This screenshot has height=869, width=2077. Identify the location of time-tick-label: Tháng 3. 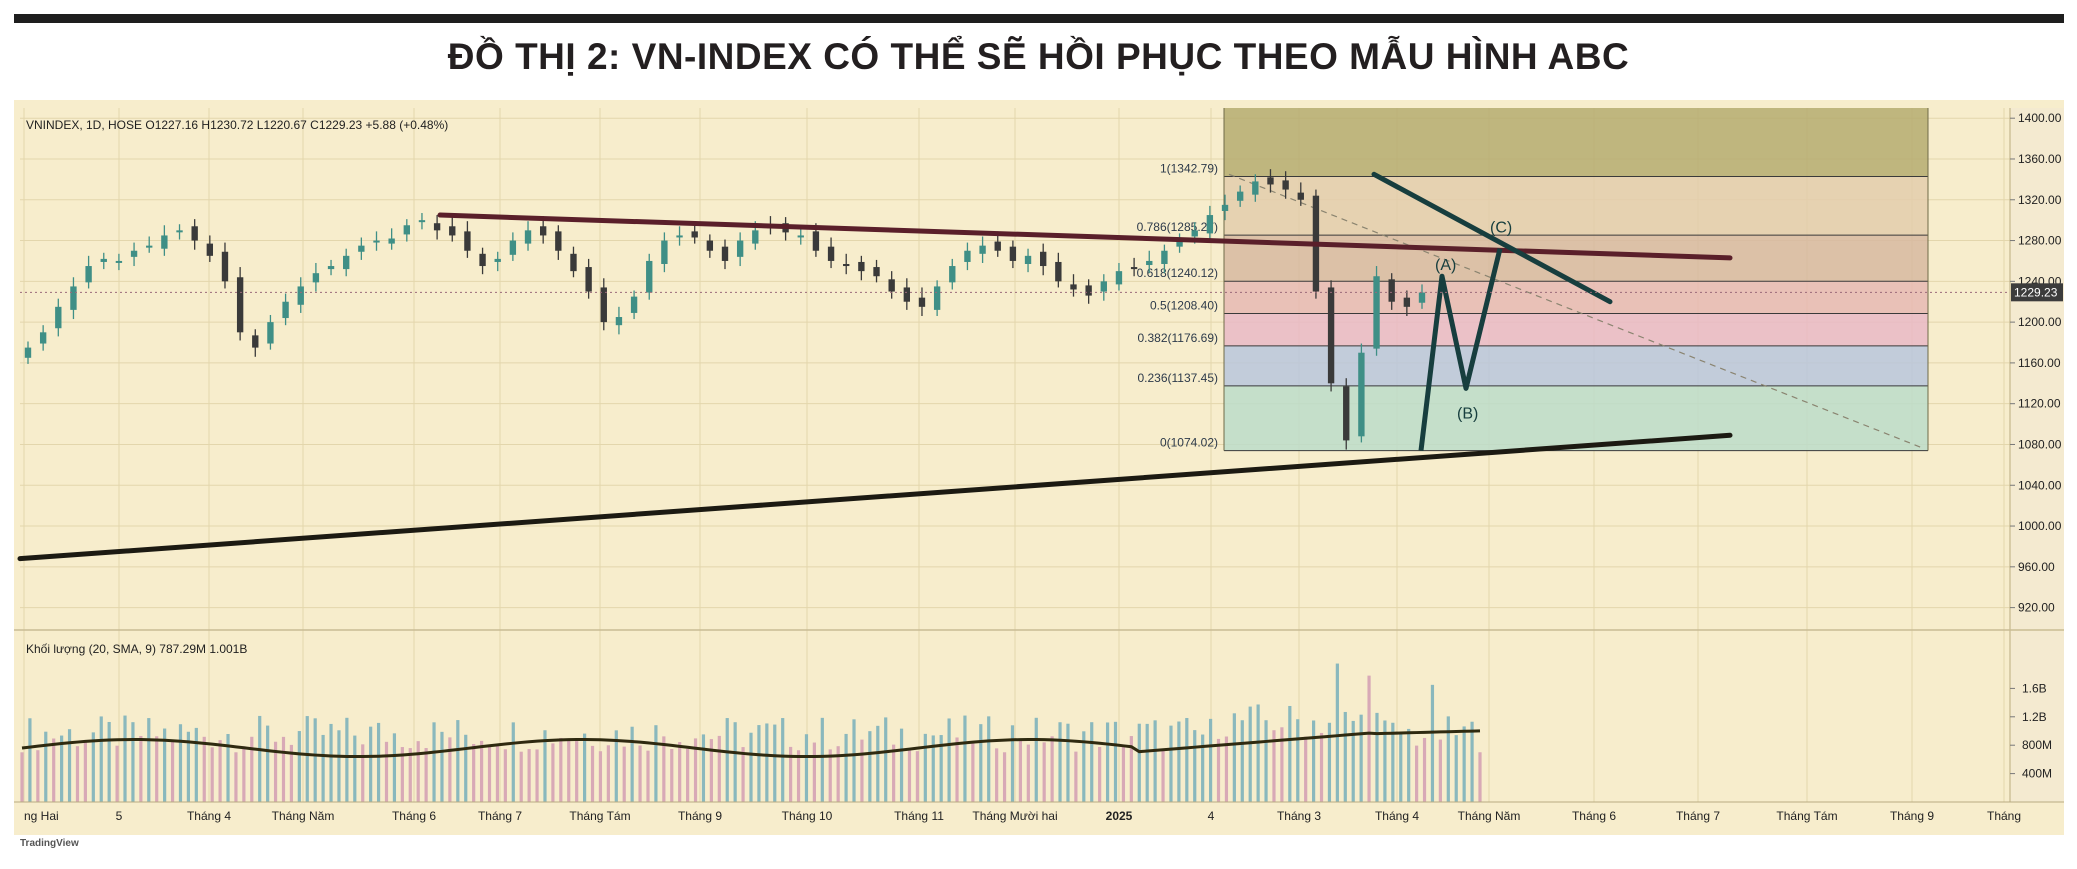
(1299, 816).